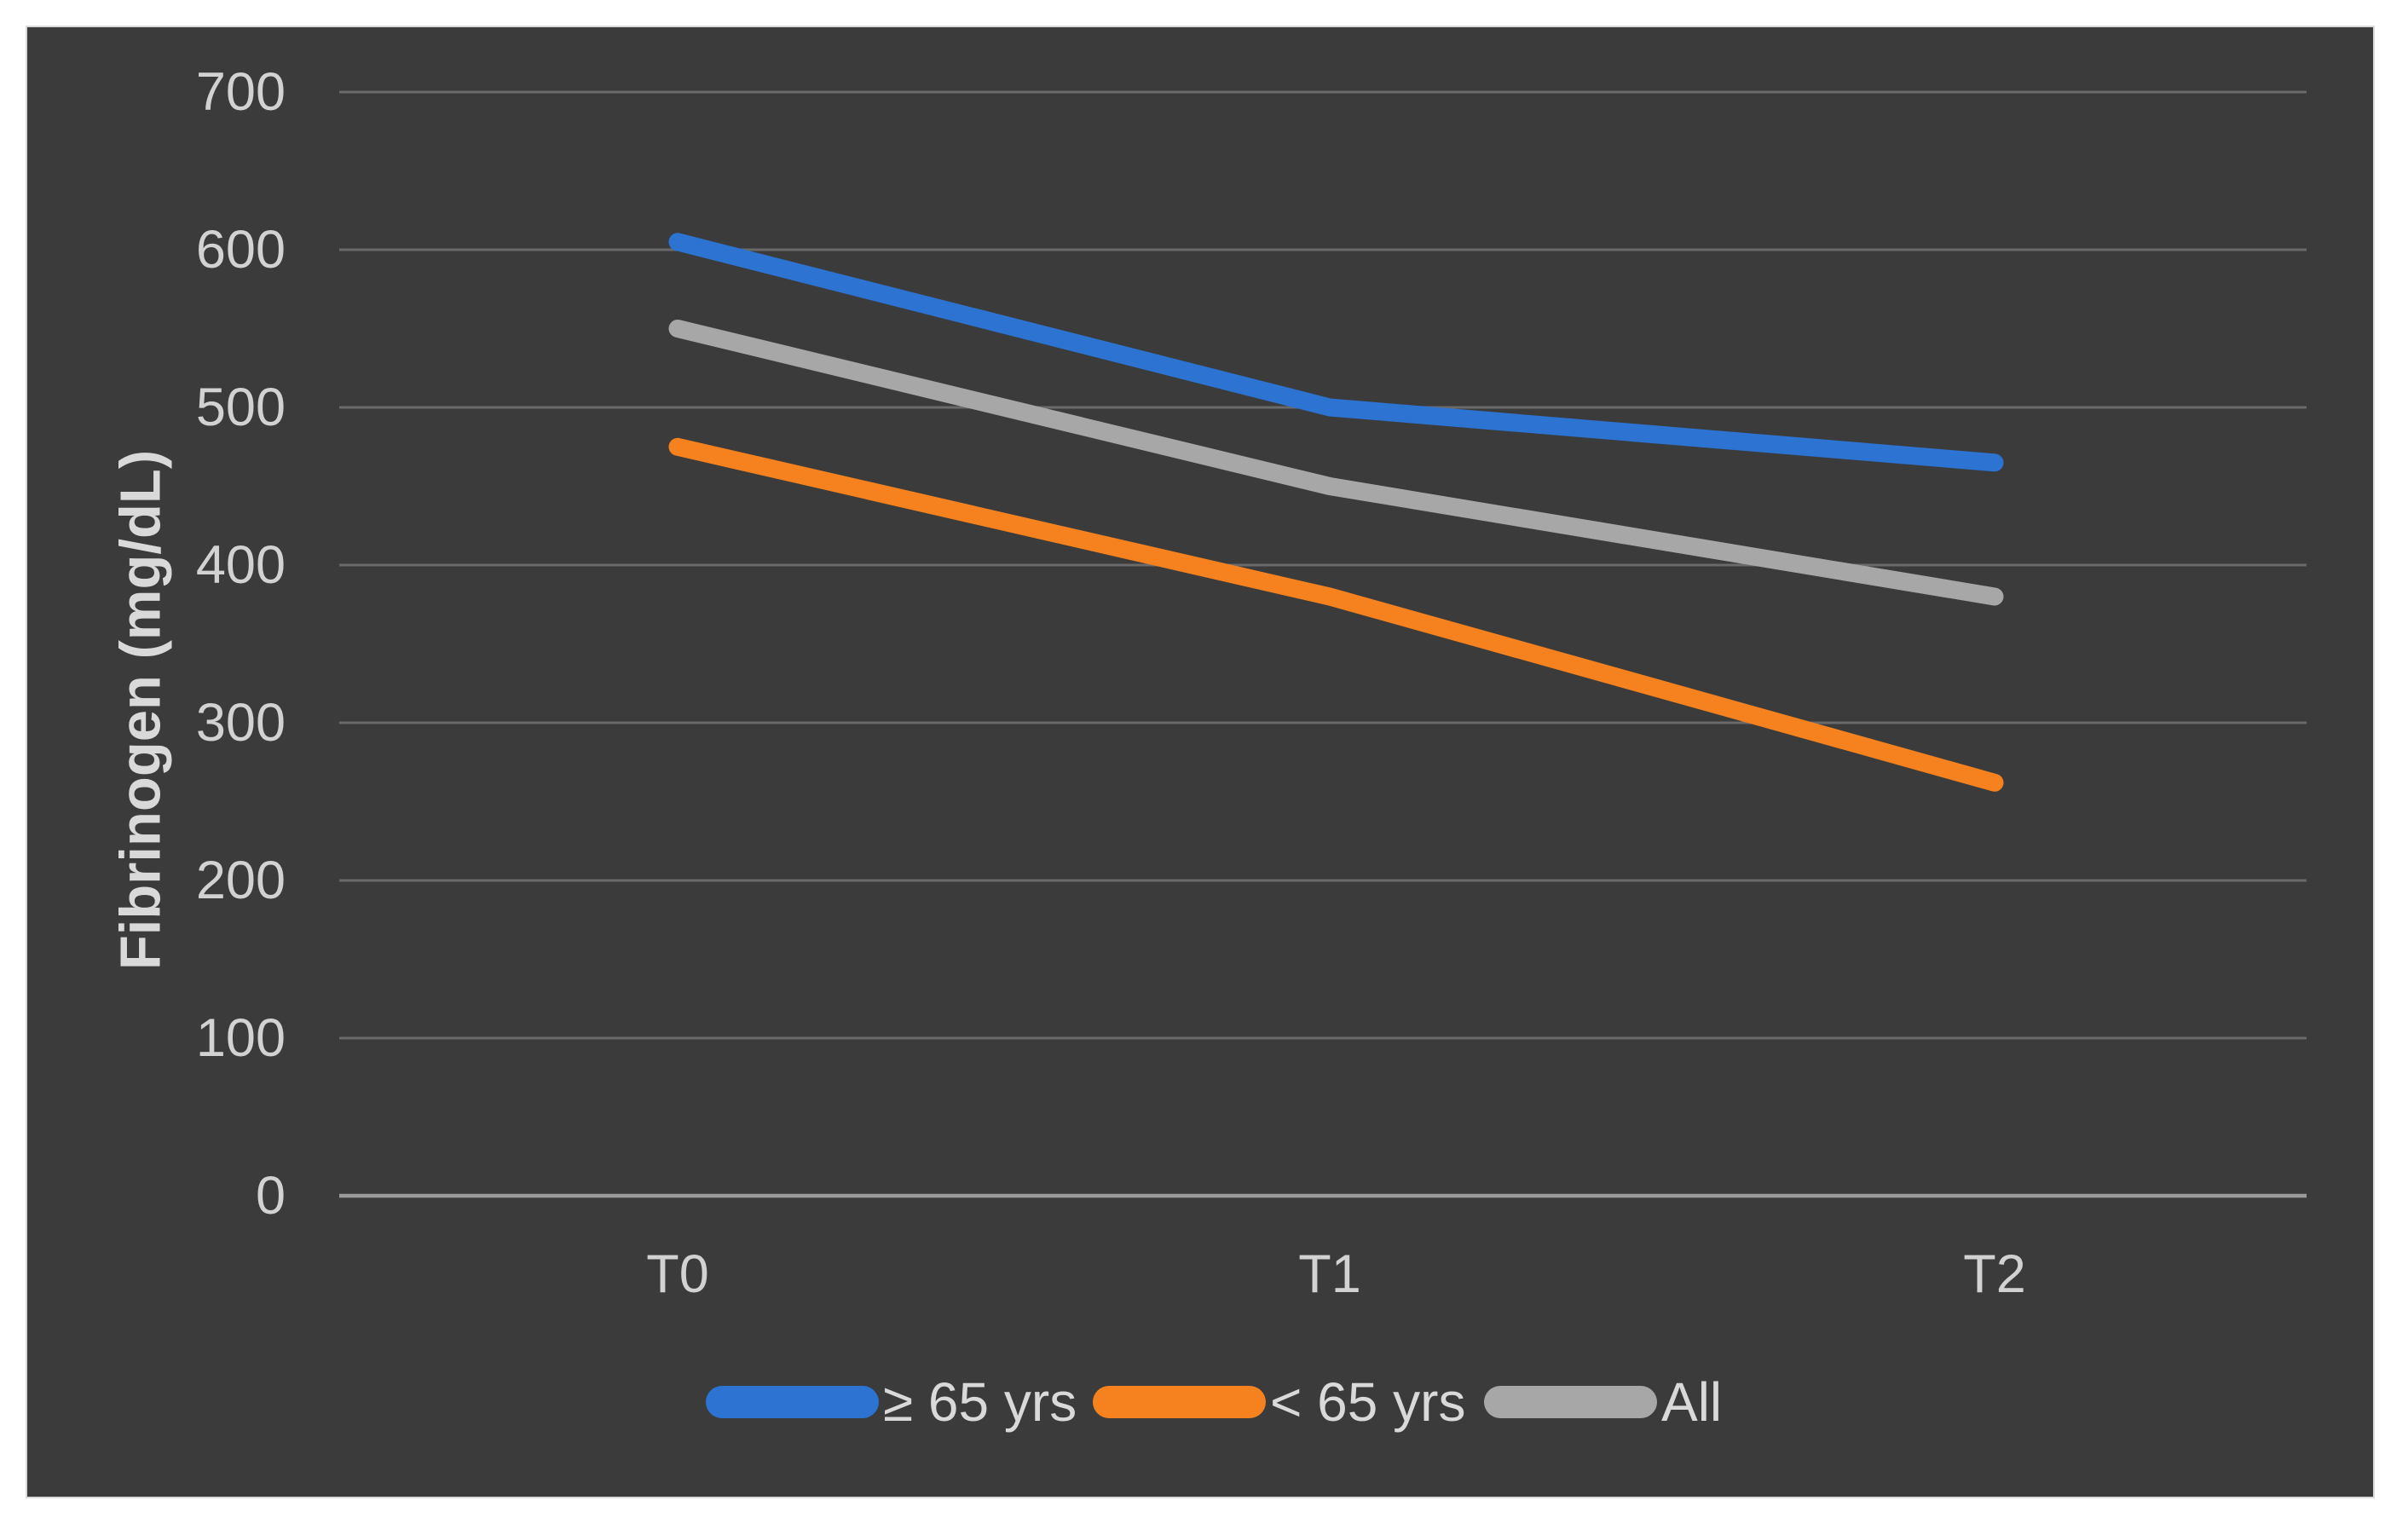 This screenshot has height=1535, width=2408. I want to click on y-tick-label: 100, so click(241, 1038).